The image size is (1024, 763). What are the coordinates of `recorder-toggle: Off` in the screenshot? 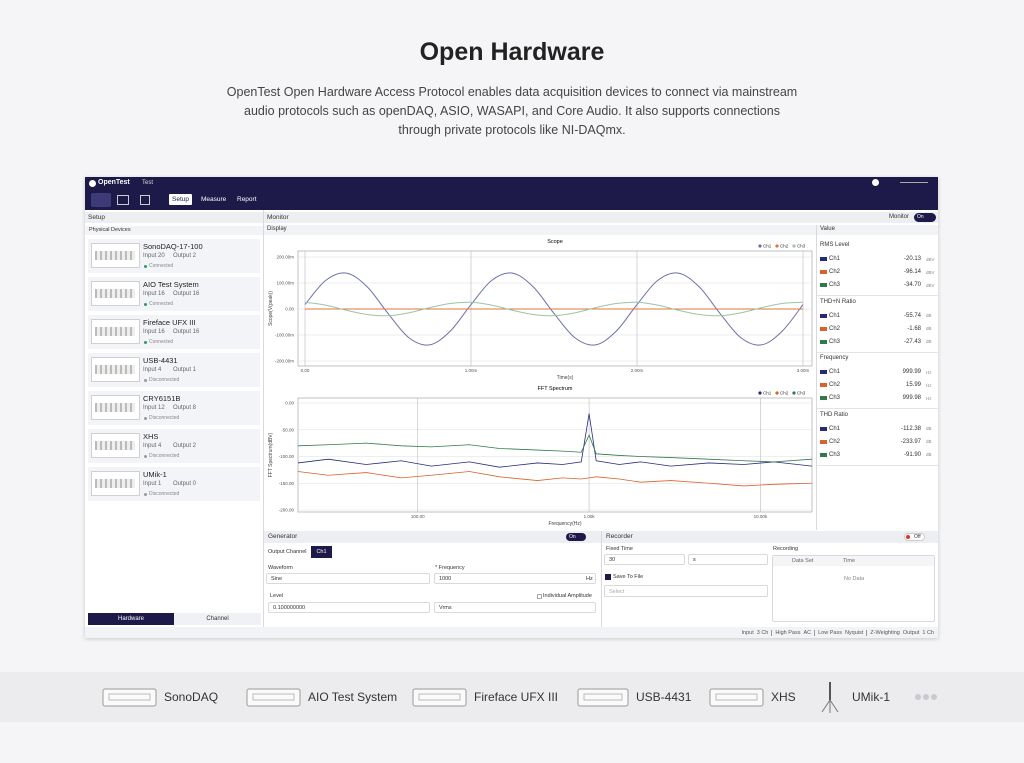 It's located at (914, 537).